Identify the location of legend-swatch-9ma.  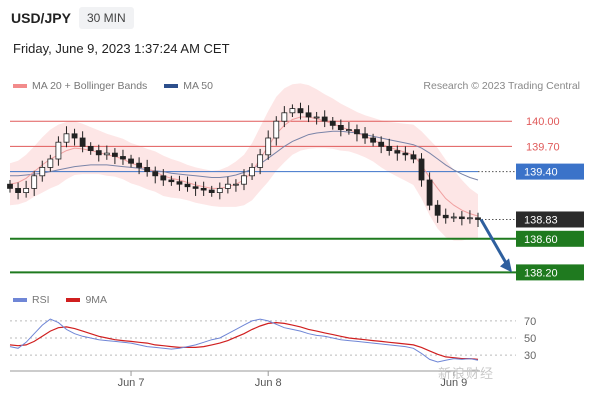
(73, 300).